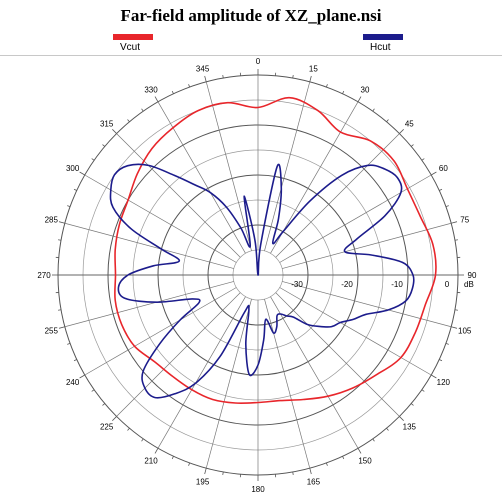 This screenshot has width=502, height=492. Describe the element at coordinates (465, 330) in the screenshot. I see `angle-tick-label: 105` at that location.